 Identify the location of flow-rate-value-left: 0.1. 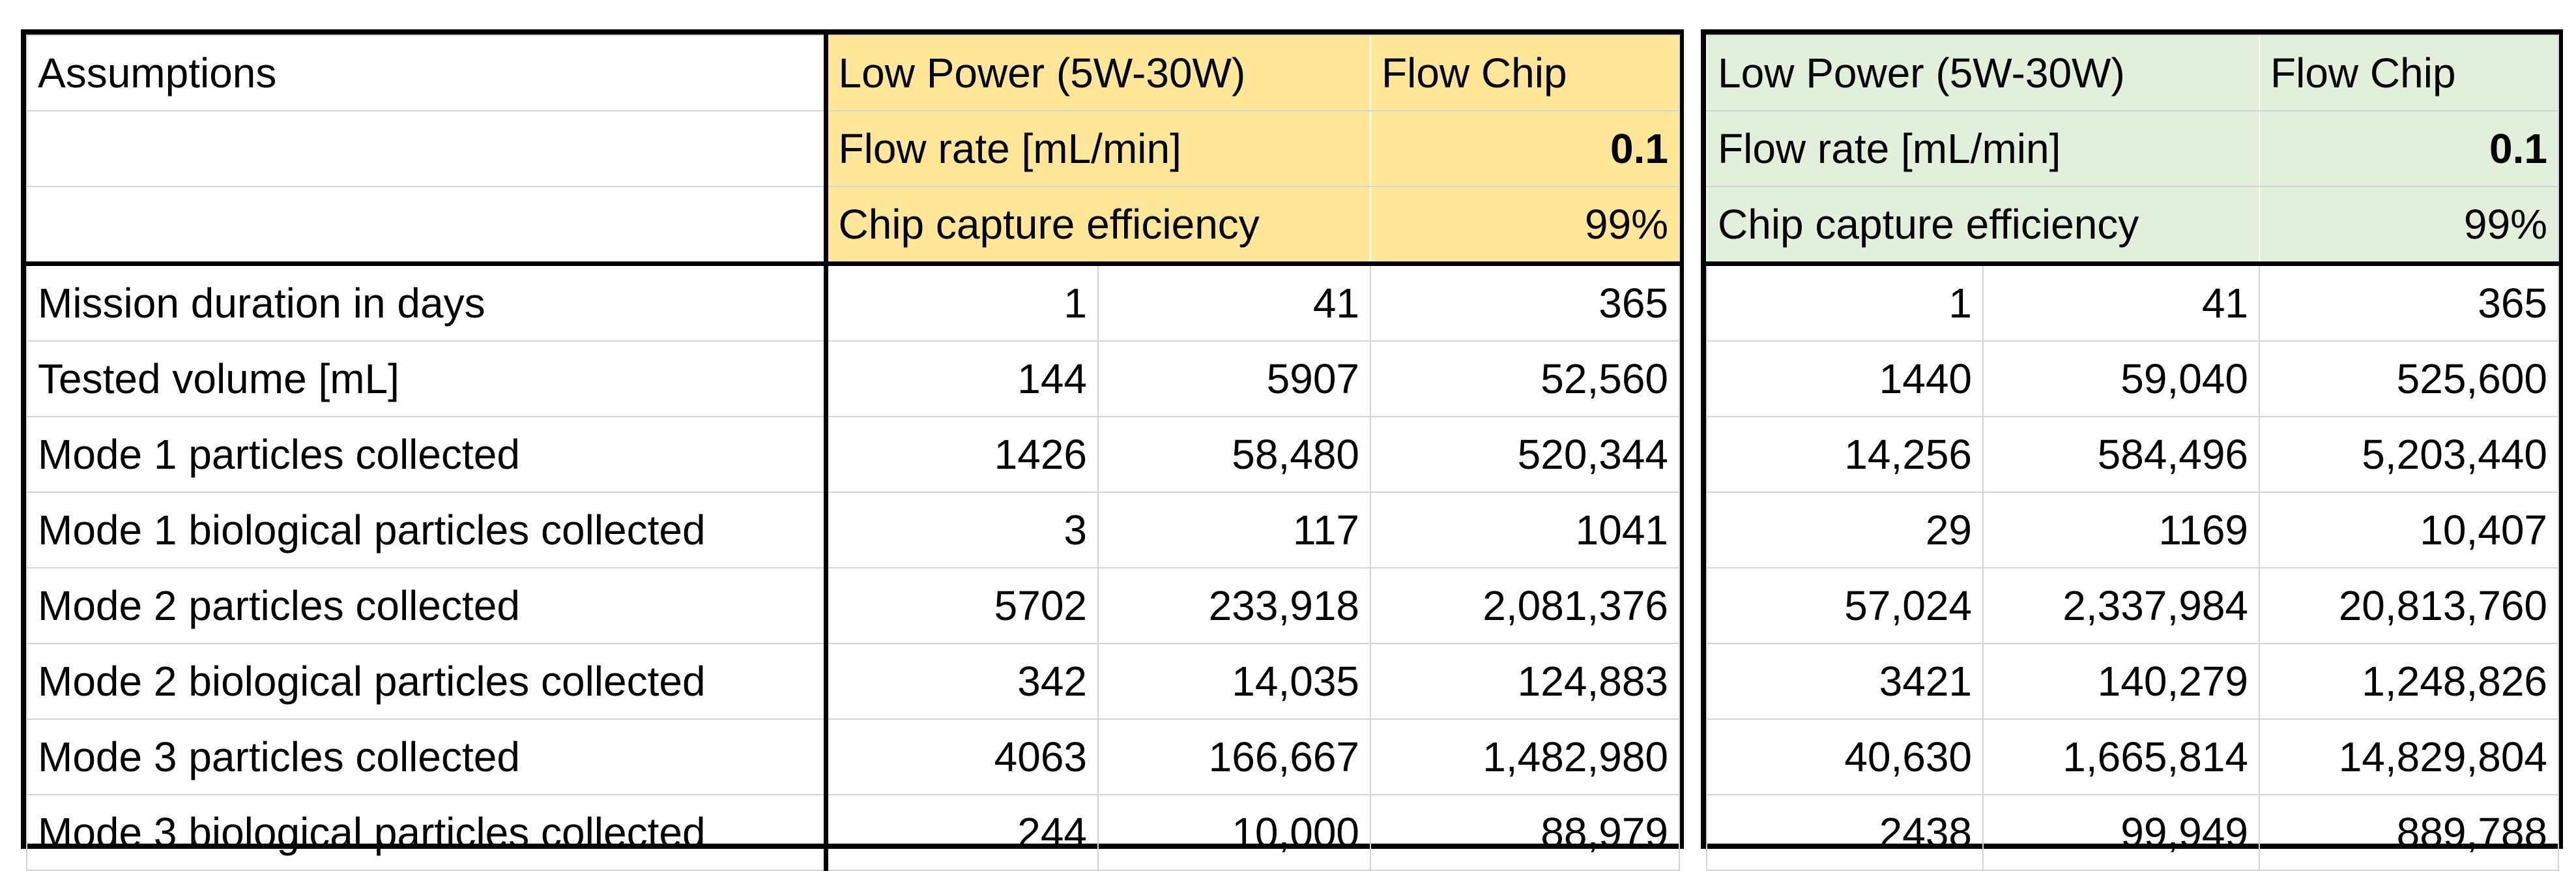
(1525, 148).